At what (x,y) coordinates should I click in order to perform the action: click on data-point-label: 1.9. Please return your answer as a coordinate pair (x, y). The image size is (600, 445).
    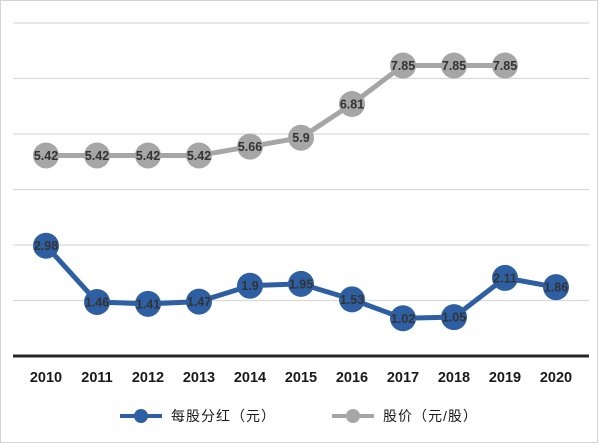
    Looking at the image, I should click on (249, 286).